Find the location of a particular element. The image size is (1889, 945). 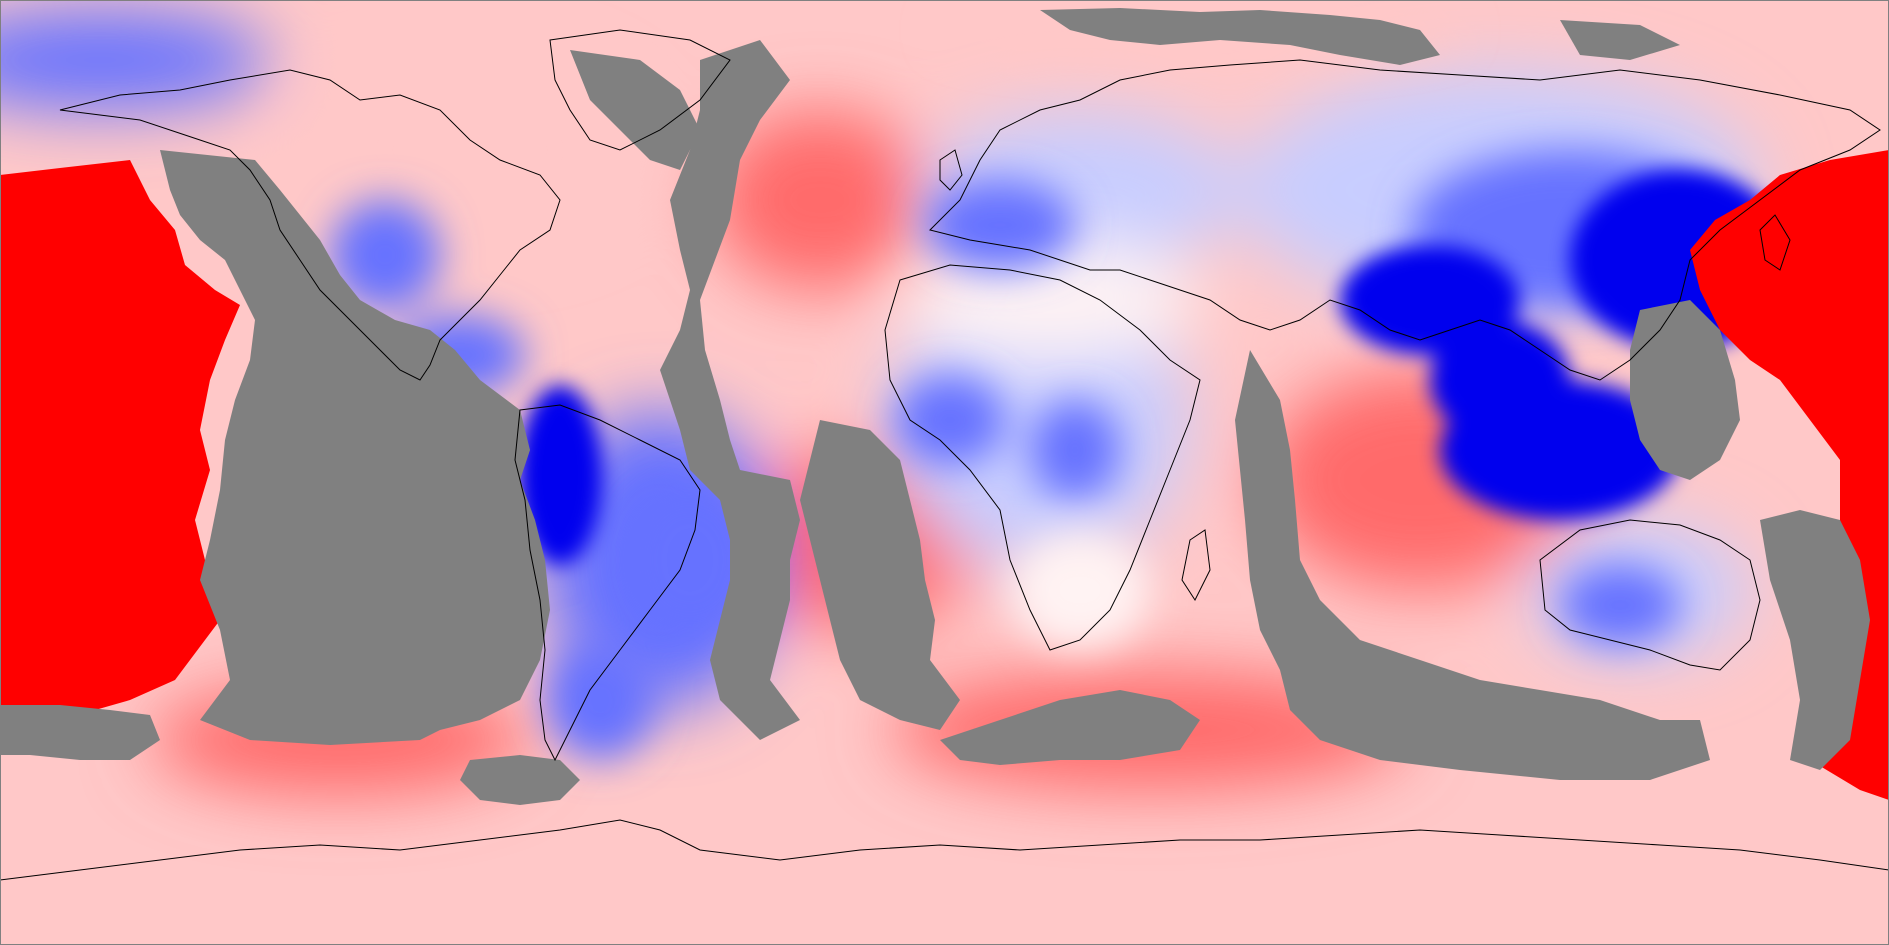

coastline-uk is located at coordinates (951, 170).